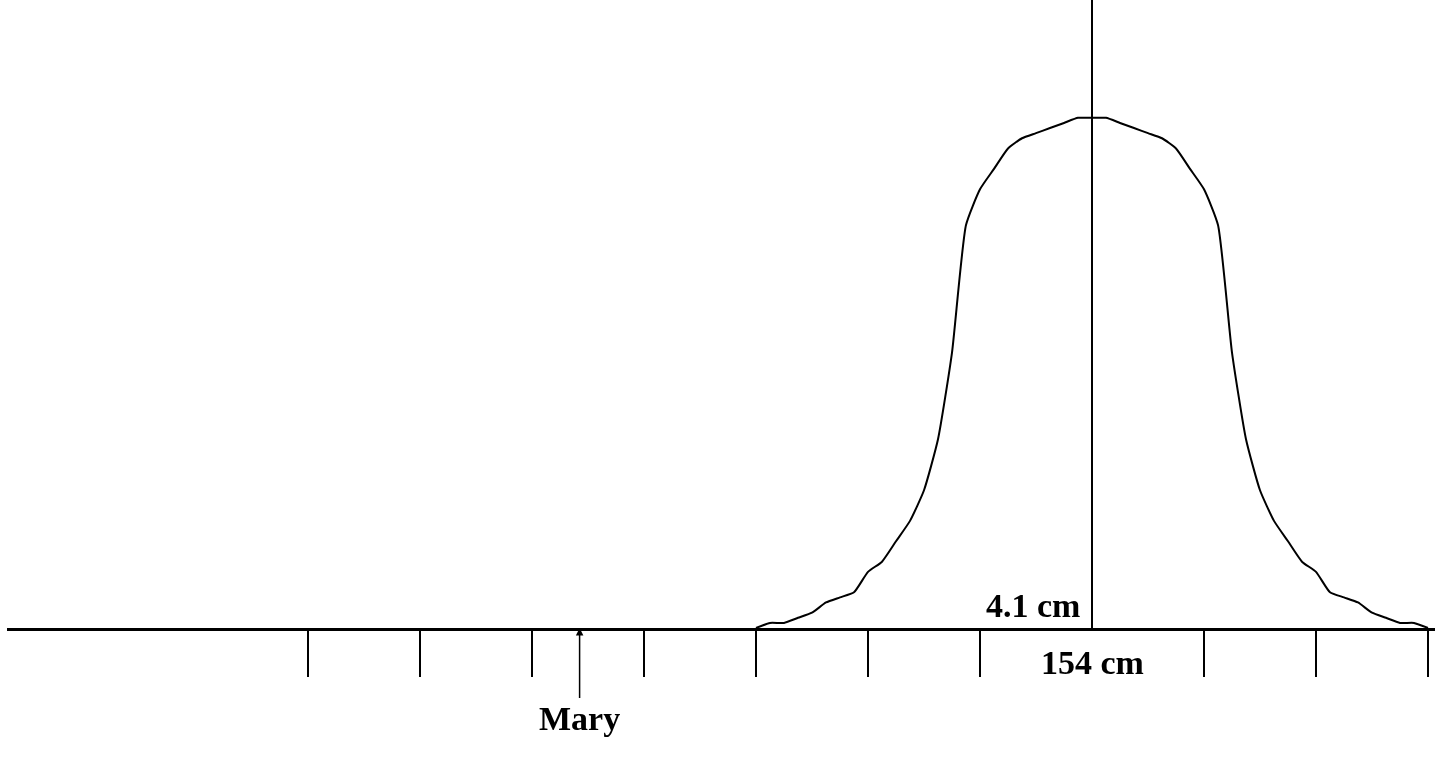  Describe the element at coordinates (1033, 605) in the screenshot. I see `annotation: 4.1 cm` at that location.